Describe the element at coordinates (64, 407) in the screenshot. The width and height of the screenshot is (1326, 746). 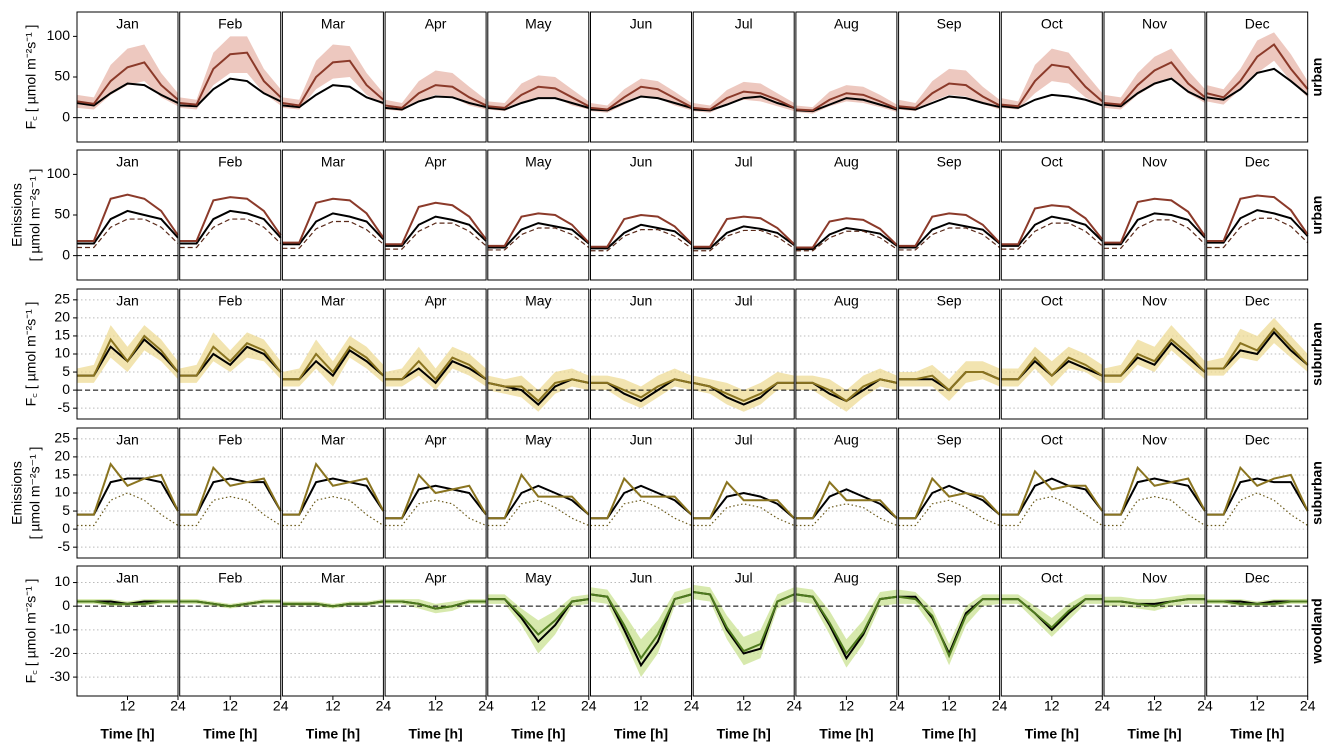
I see `y-tick-label: -5` at that location.